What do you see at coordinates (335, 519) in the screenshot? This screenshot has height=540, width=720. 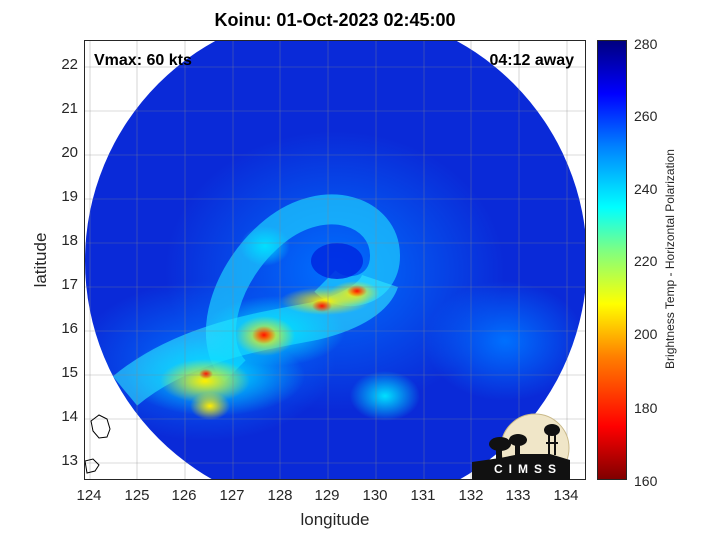 I see `x-axis-label: longitude` at bounding box center [335, 519].